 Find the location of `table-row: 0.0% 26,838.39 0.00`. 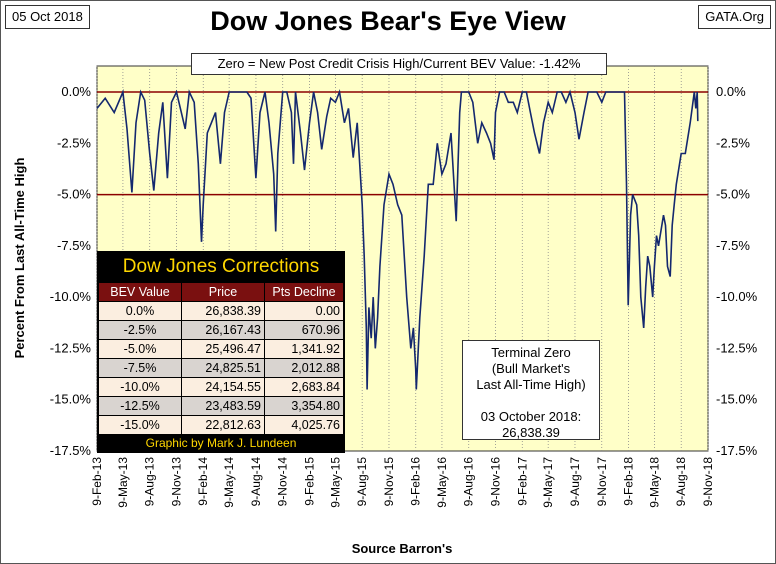

table-row: 0.0% 26,838.39 0.00 is located at coordinates (221, 311).